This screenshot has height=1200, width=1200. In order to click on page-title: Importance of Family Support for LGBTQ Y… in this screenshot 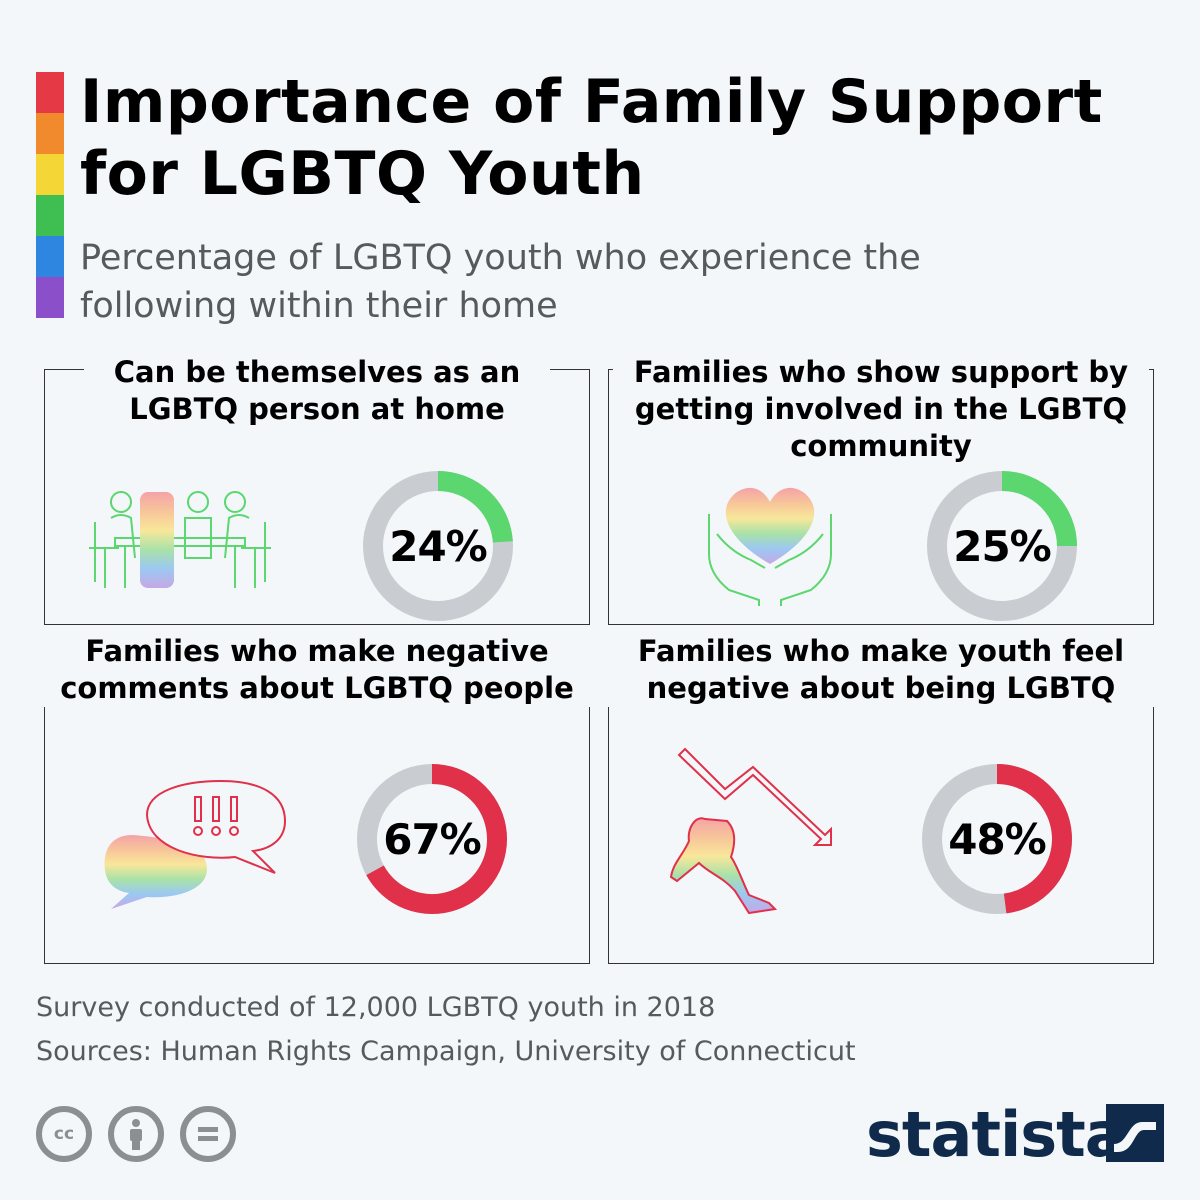, I will do `click(591, 138)`.